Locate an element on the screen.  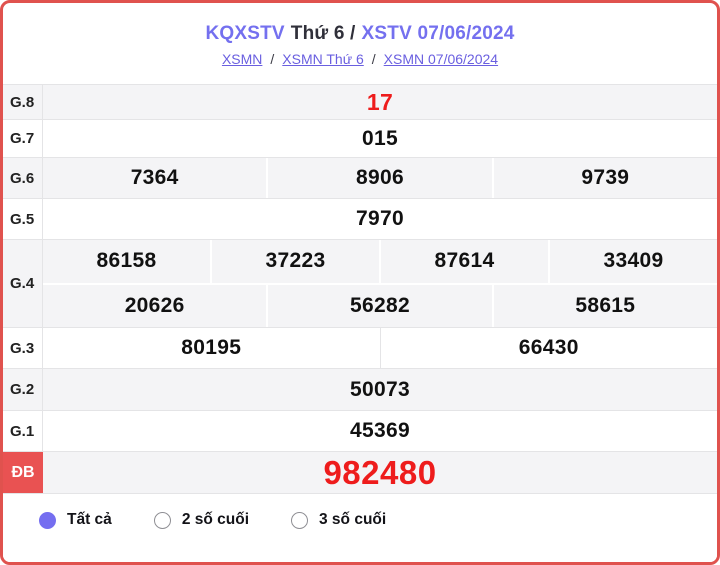
prize-row-label: G.4 is located at coordinates (23, 283).